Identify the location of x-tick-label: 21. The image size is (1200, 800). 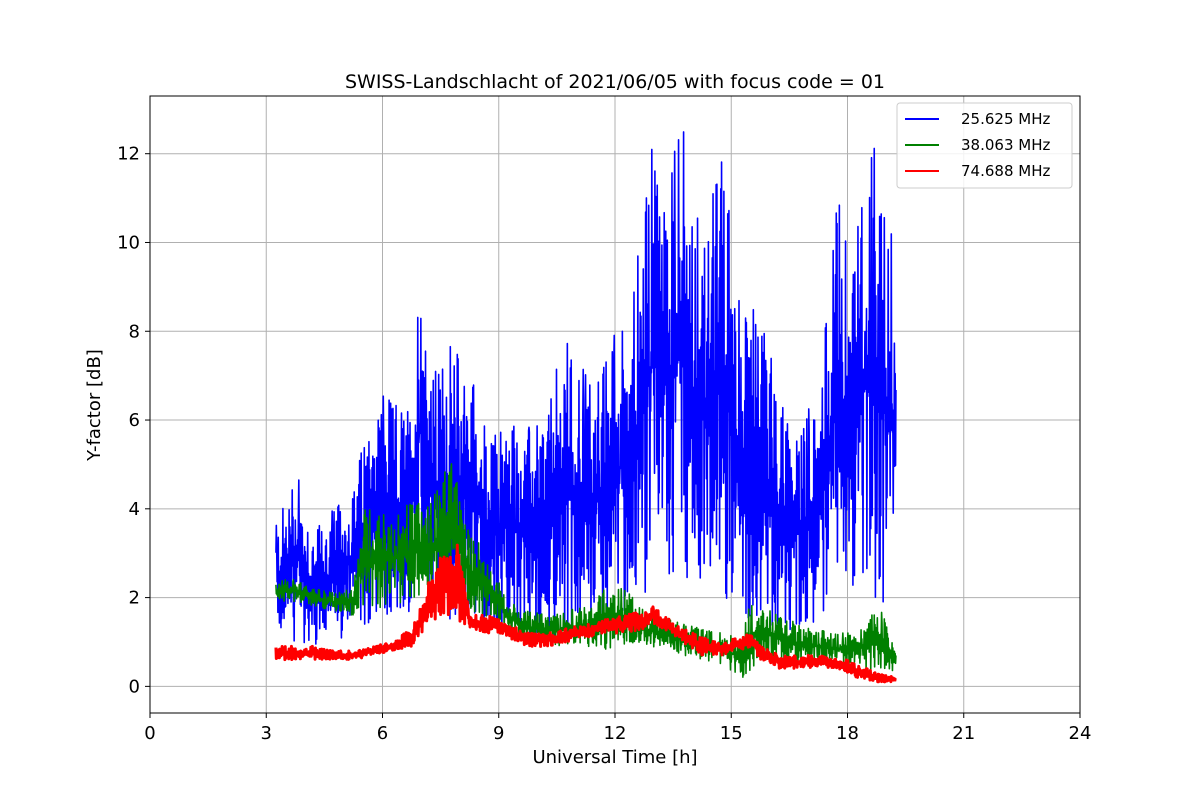
(963, 733).